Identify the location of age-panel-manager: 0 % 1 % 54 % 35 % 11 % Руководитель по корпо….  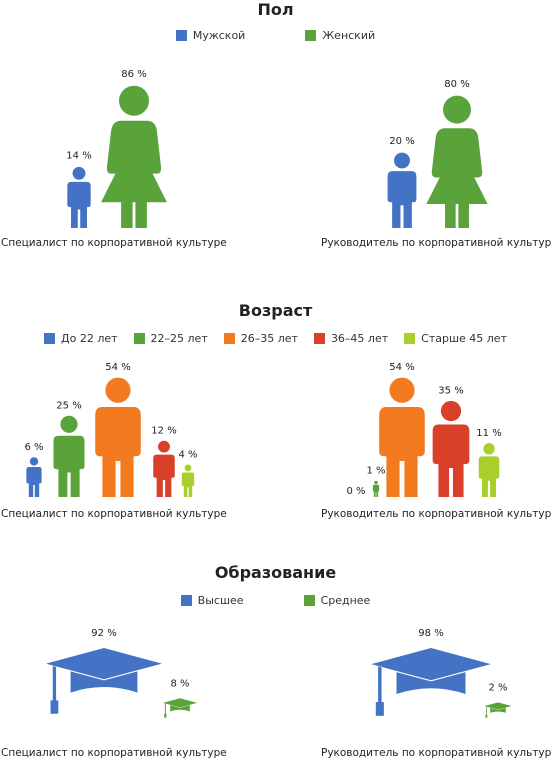
(413, 440).